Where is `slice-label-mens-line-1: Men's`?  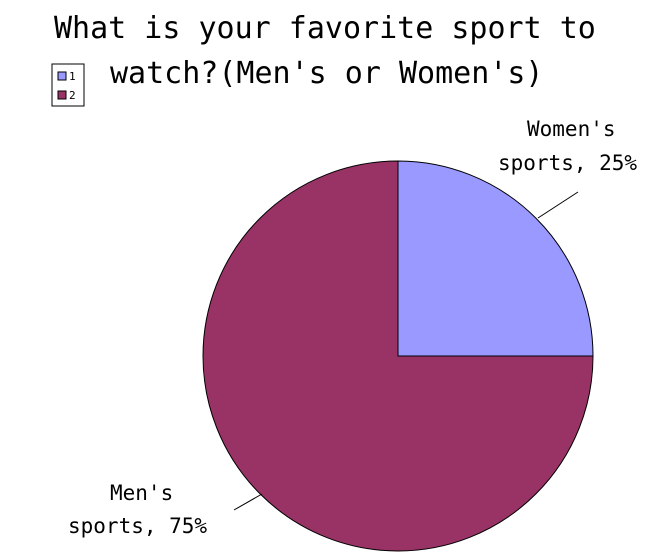 slice-label-mens-line-1: Men's is located at coordinates (141, 493).